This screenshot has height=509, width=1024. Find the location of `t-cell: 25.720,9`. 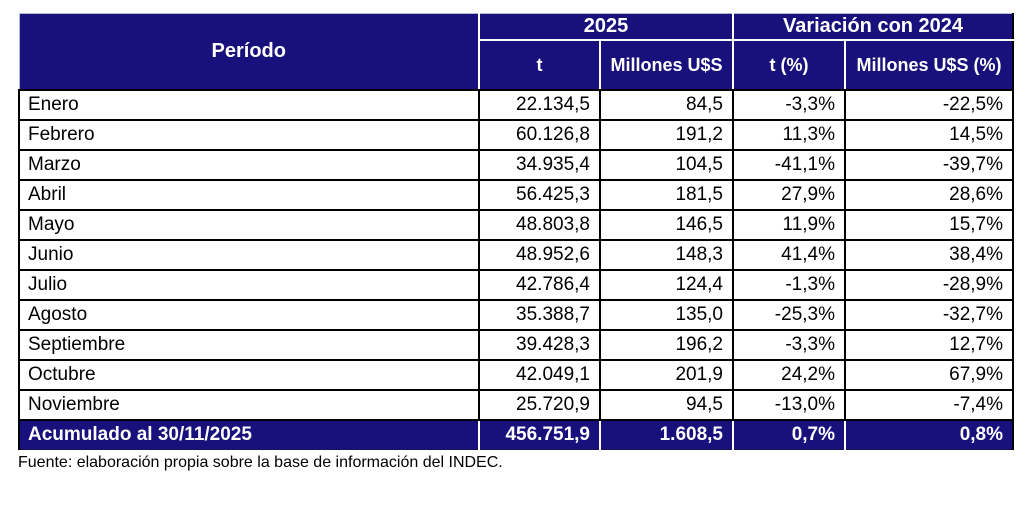

t-cell: 25.720,9 is located at coordinates (539, 405).